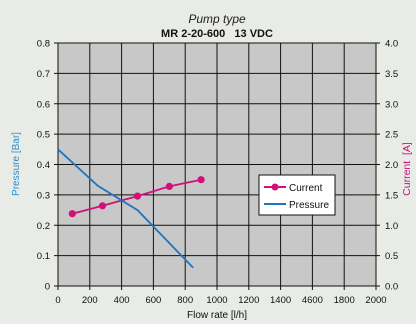 Image resolution: width=416 pixels, height=324 pixels. I want to click on left-tick-label: 0.8, so click(43, 44).